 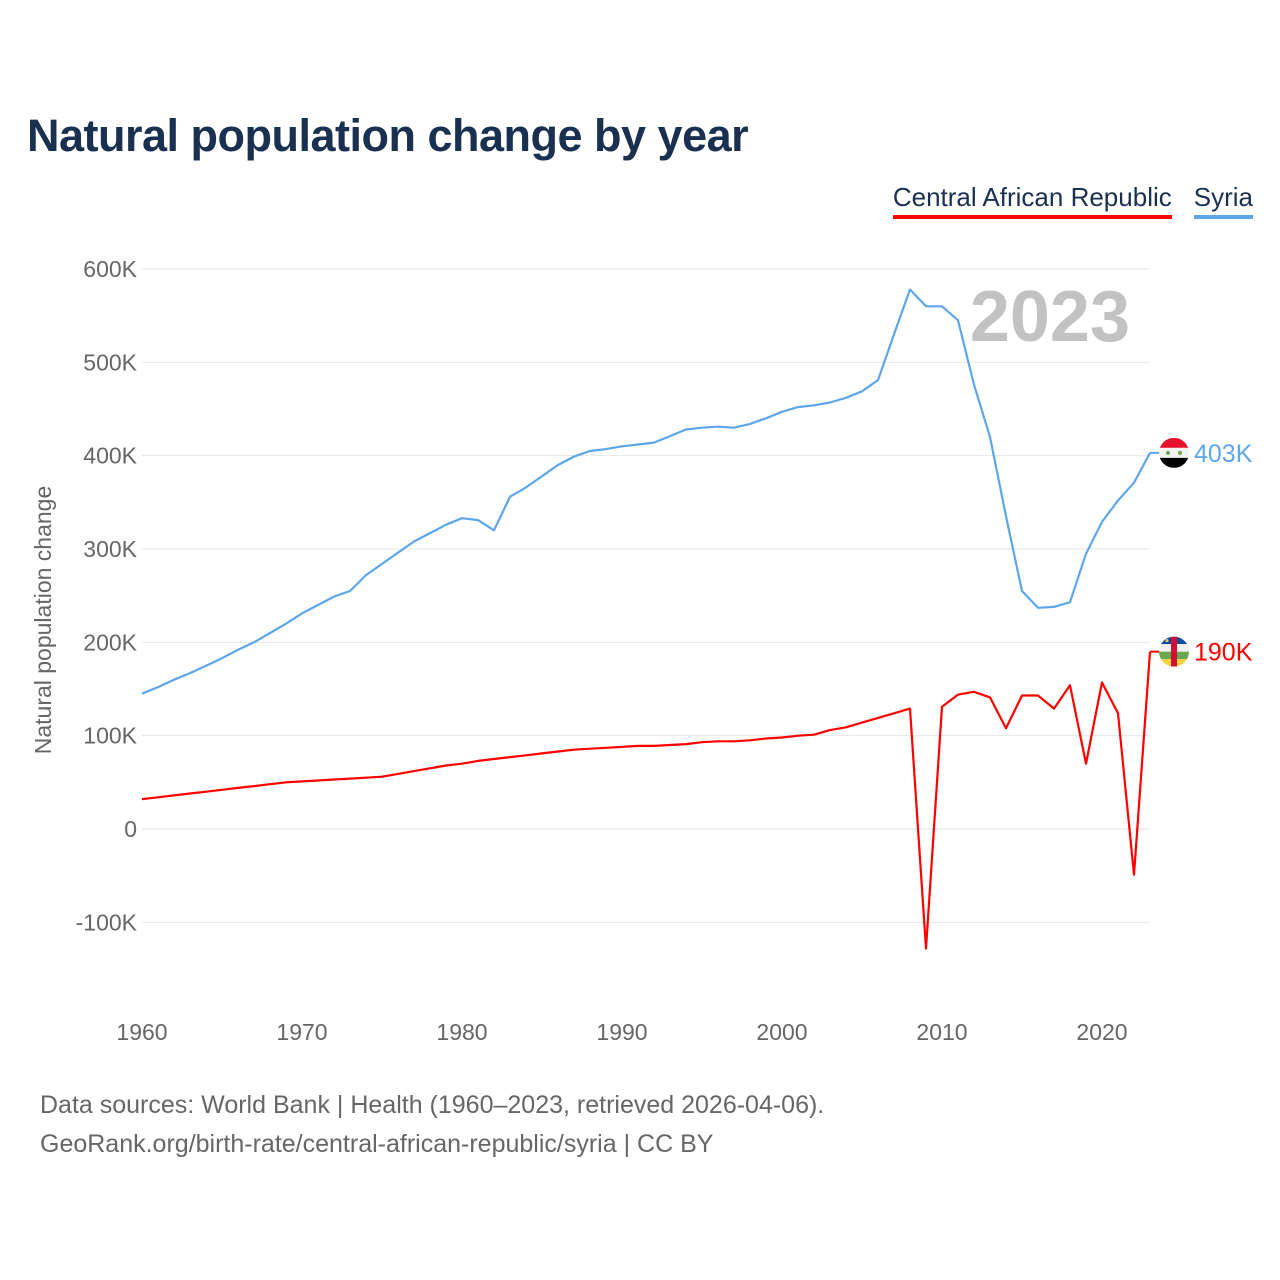 What do you see at coordinates (110, 362) in the screenshot?
I see `y-tick-label: 500K` at bounding box center [110, 362].